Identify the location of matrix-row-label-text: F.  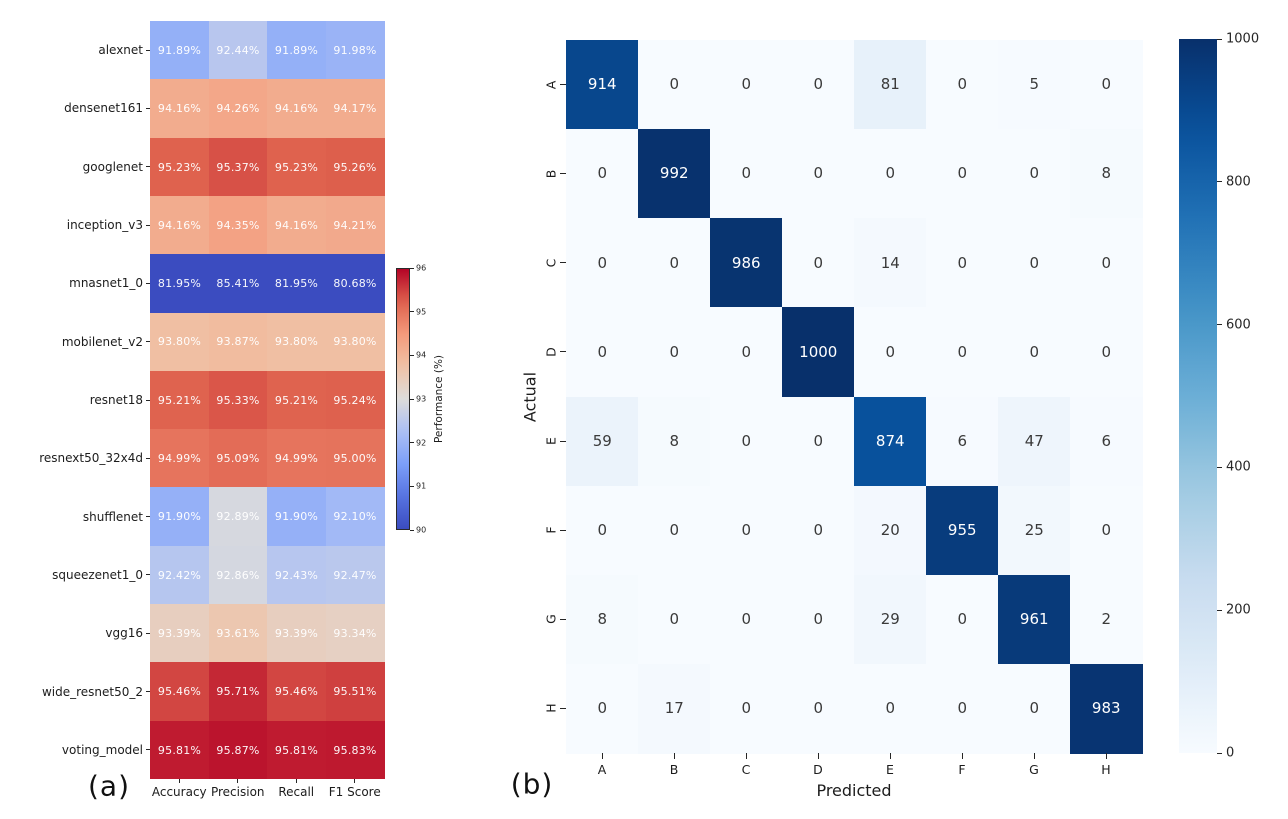
(551, 530).